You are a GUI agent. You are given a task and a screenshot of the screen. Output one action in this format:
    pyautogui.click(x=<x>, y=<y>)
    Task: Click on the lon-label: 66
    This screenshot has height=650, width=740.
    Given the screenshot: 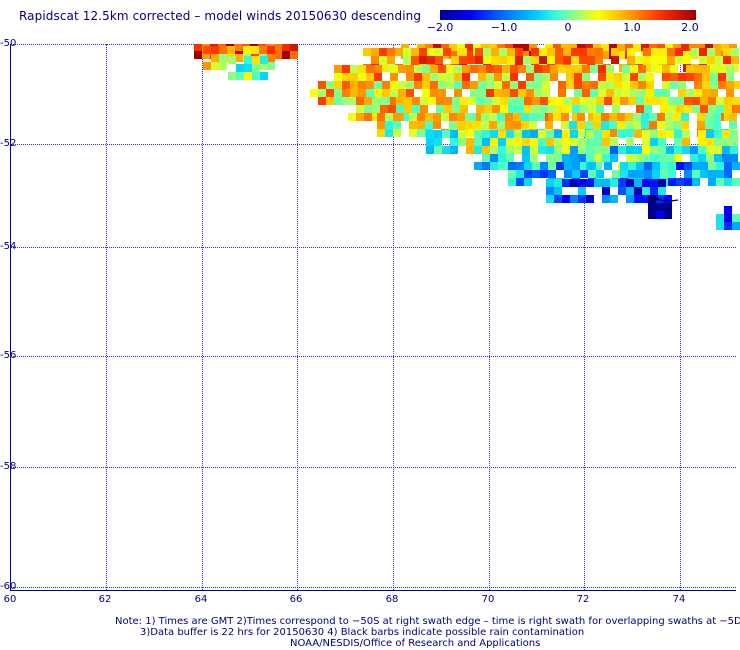 What is the action you would take?
    pyautogui.click(x=296, y=599)
    